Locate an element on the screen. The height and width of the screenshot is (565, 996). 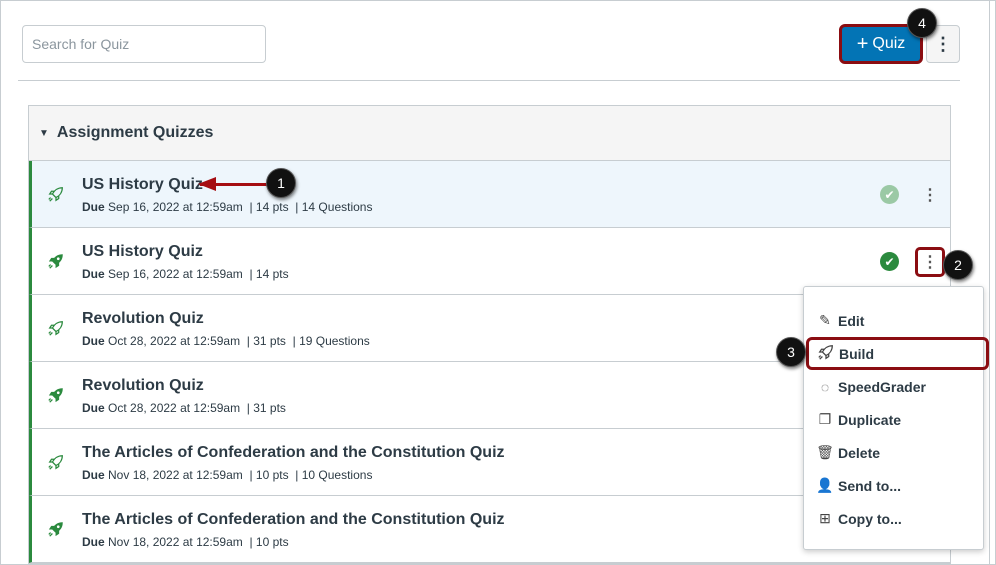
question-count: 14 Questions is located at coordinates (337, 207).